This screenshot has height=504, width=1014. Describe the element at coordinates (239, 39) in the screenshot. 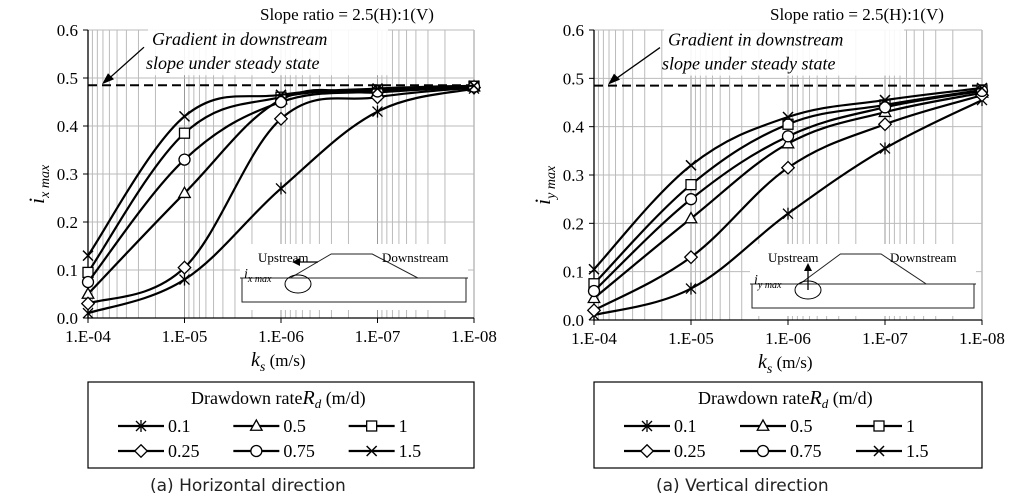

I see `annotation-line-1: Gradient in downstream` at that location.